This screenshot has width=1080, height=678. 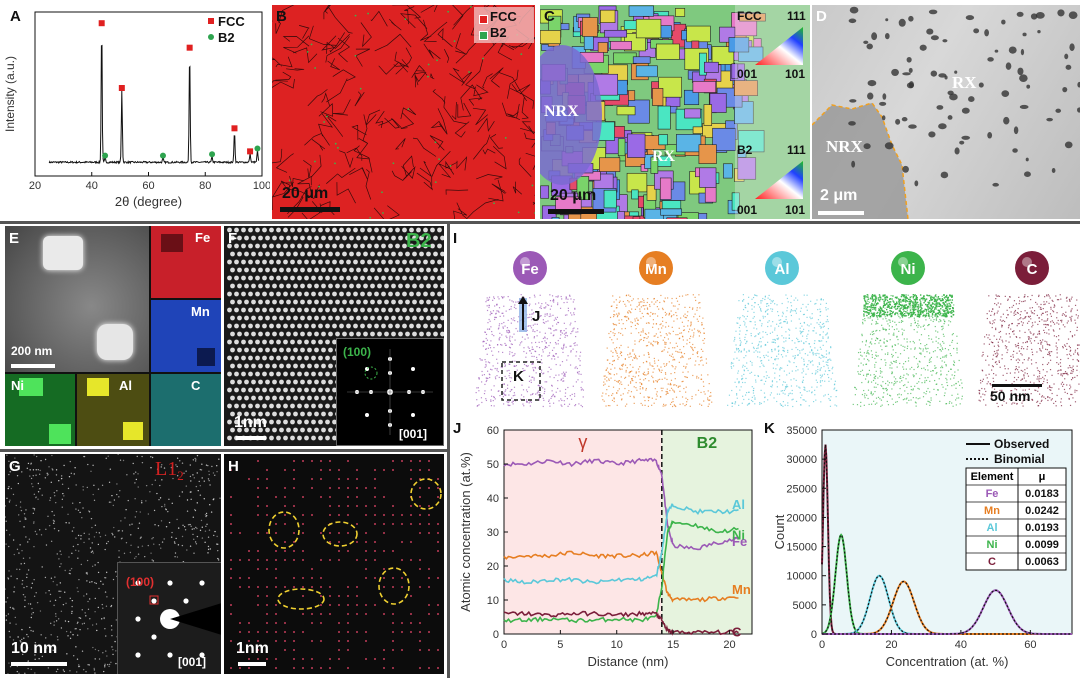 What do you see at coordinates (233, 238) in the screenshot?
I see `panel-label-f: F` at bounding box center [233, 238].